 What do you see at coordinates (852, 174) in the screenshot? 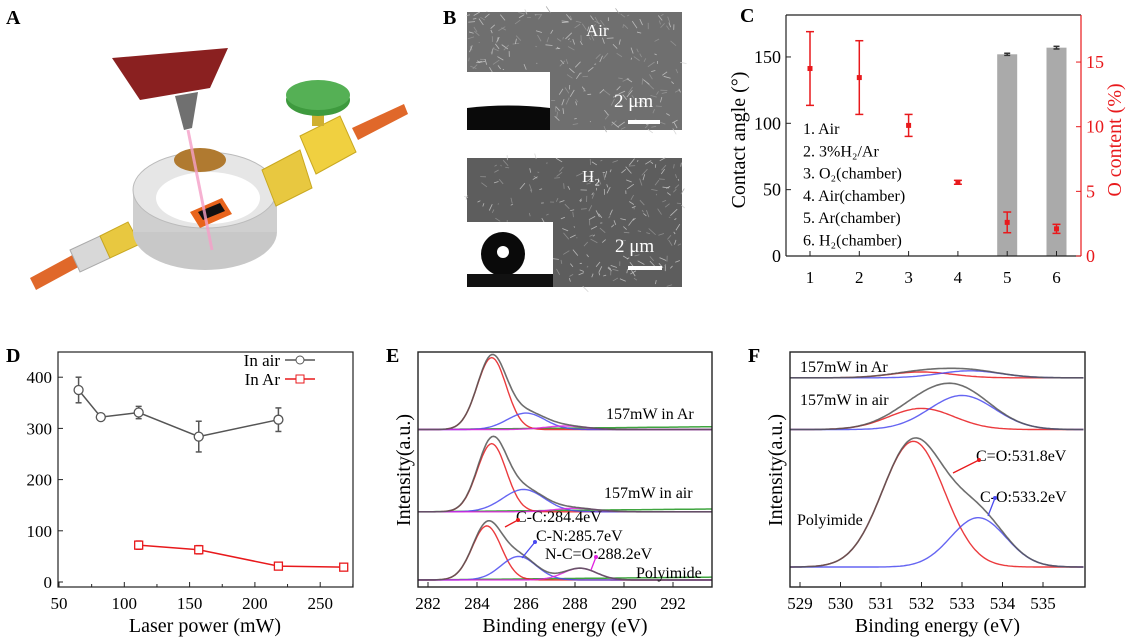
I see `legend-entry: 3. O₂(chamber)` at bounding box center [852, 174].